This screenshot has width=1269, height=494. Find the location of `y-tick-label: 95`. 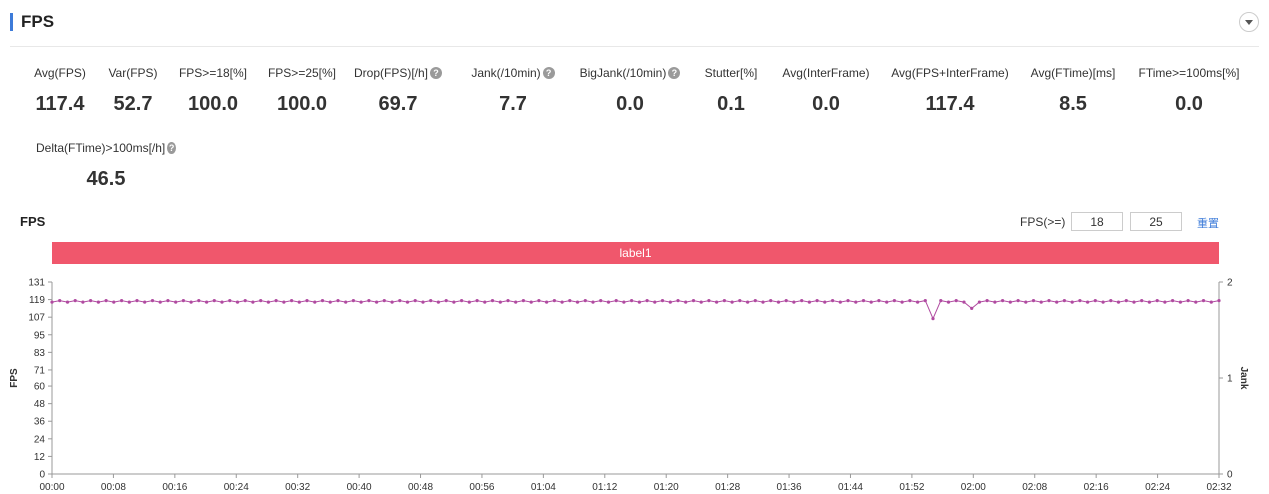

y-tick-label: 95 is located at coordinates (40, 335).